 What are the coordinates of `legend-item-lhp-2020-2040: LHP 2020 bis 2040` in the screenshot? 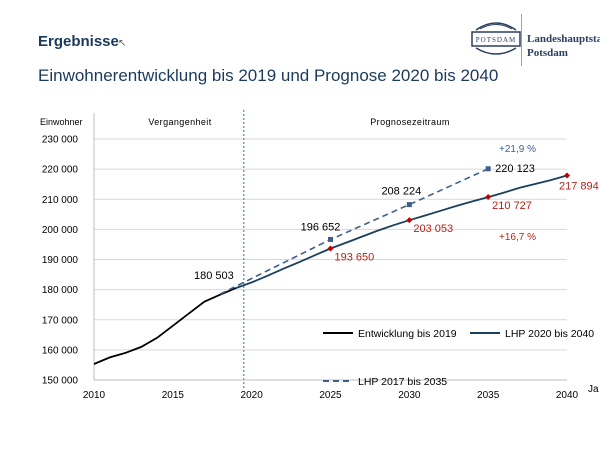 It's located at (532, 334).